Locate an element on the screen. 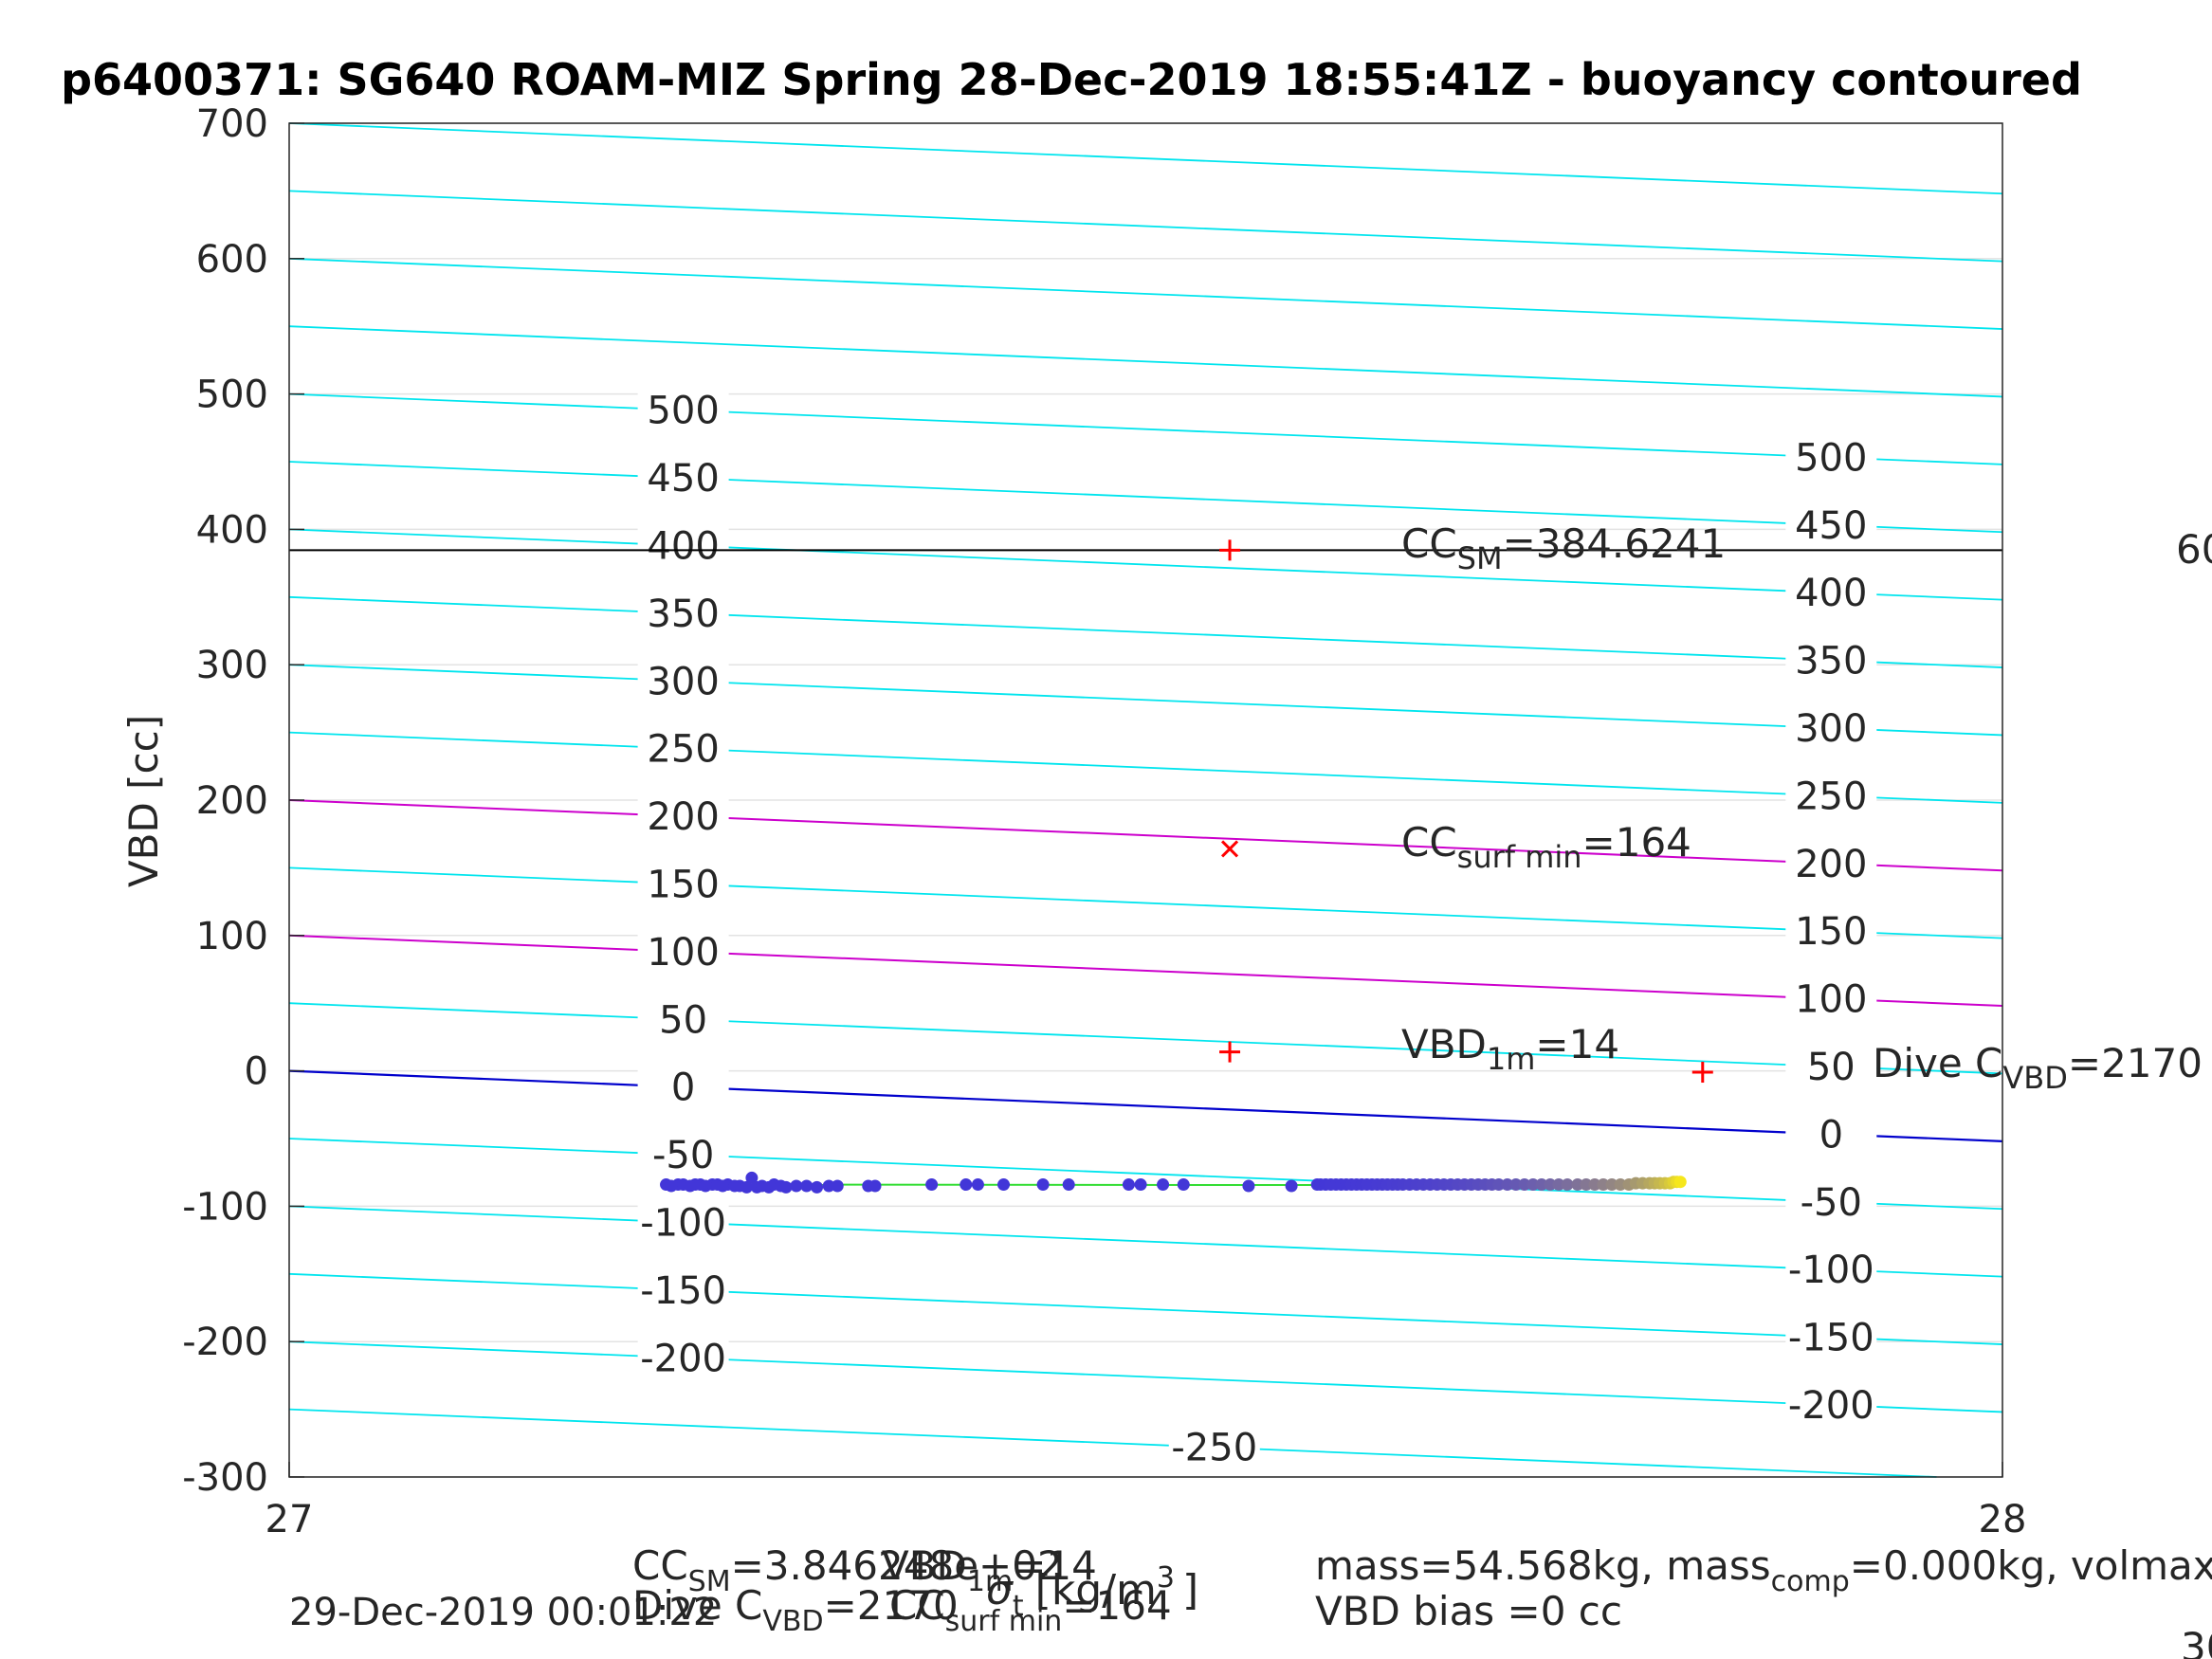  annotation-cc-surf-min-sub: surf min is located at coordinates (1519, 857).